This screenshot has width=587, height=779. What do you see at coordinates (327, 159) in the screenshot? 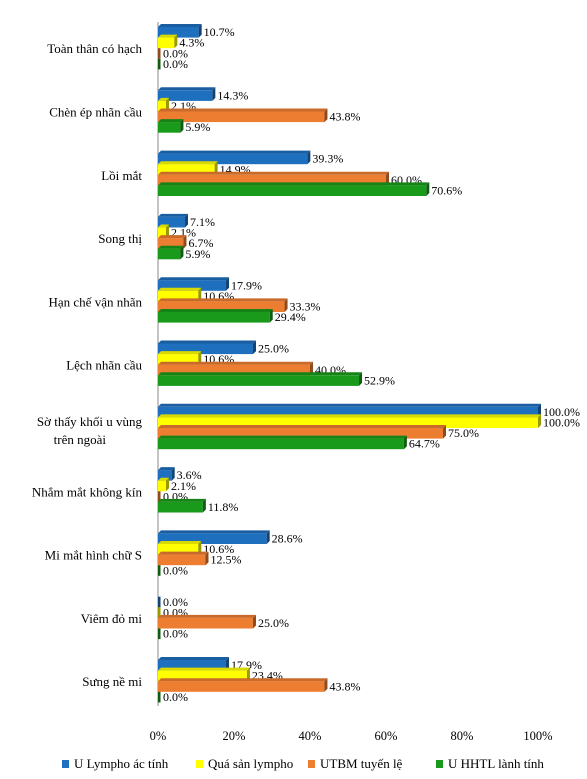
I see `data-label: 39.3%` at bounding box center [327, 159].